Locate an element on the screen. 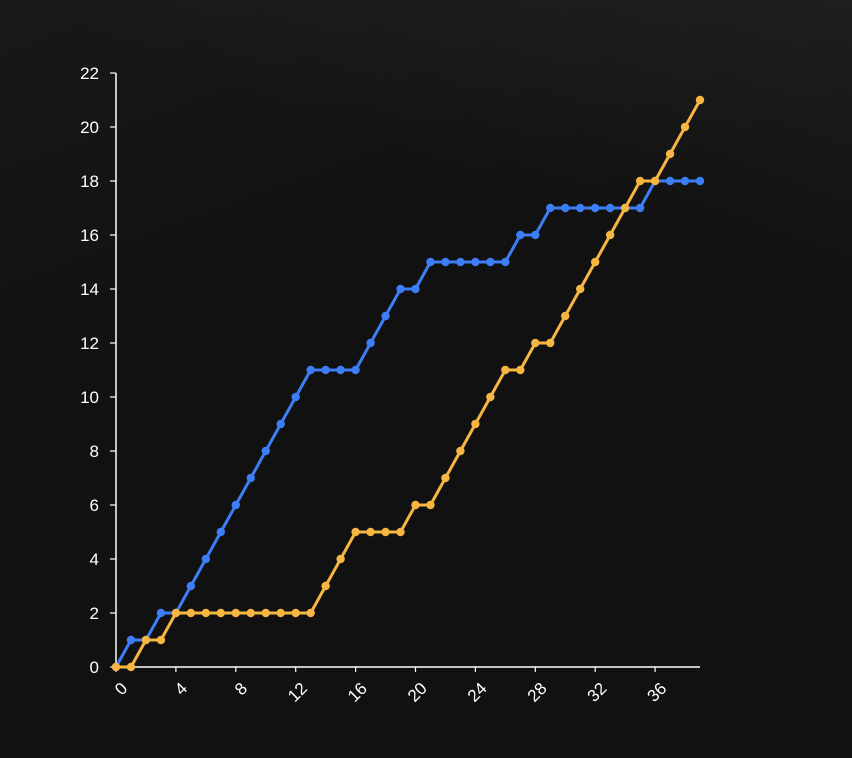  y-tick-label: 16 is located at coordinates (89, 235).